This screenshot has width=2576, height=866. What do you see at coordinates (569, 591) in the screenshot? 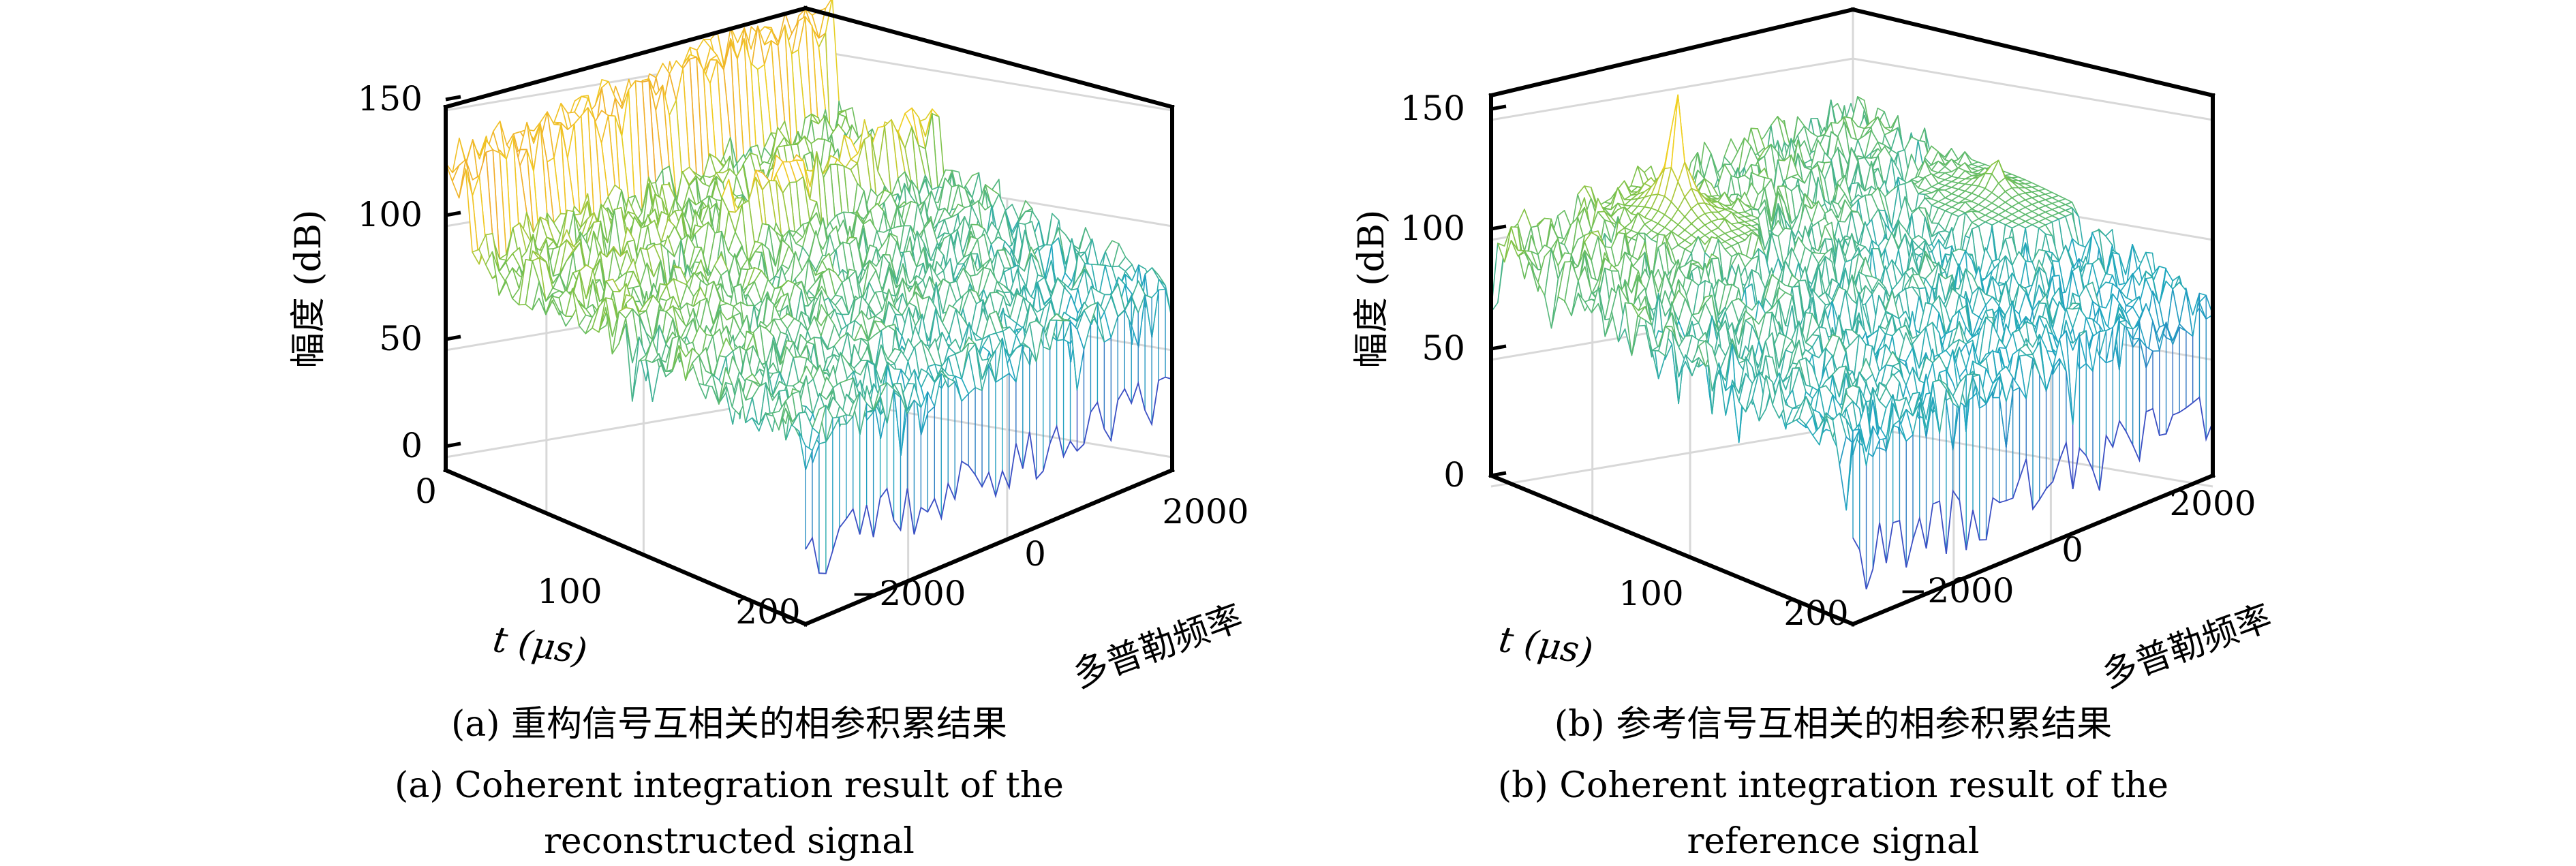
I see `t-tick-label: 100` at bounding box center [569, 591].